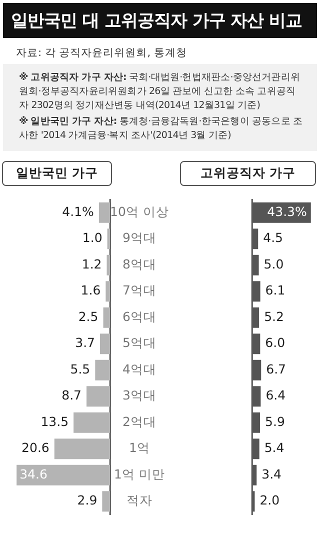 The height and width of the screenshot is (545, 320). What do you see at coordinates (160, 20) in the screenshot?
I see `text: 일반국민 대 고위공직자 가구 자산 비교` at bounding box center [160, 20].